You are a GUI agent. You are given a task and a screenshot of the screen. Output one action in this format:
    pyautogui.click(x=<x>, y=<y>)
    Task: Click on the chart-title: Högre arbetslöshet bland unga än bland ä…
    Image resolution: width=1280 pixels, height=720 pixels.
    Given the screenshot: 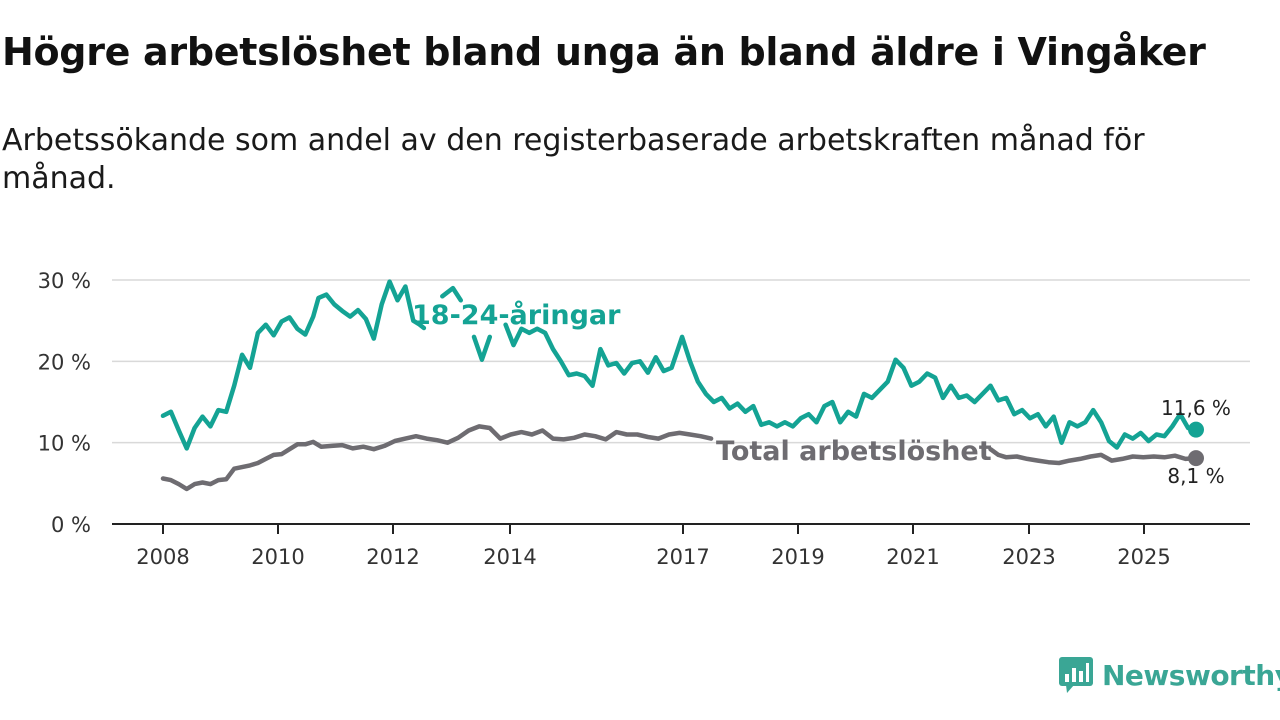 What is the action you would take?
    pyautogui.click(x=604, y=52)
    